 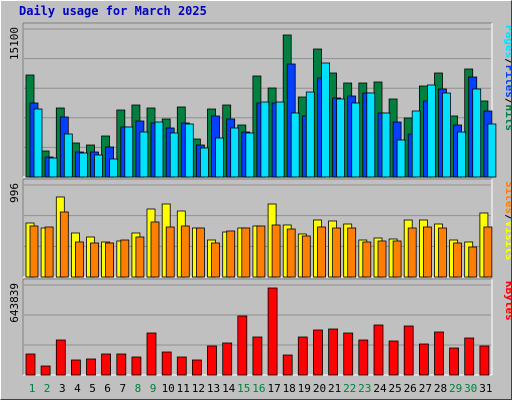 I want to click on legend-pages: Pages, so click(x=507, y=41).